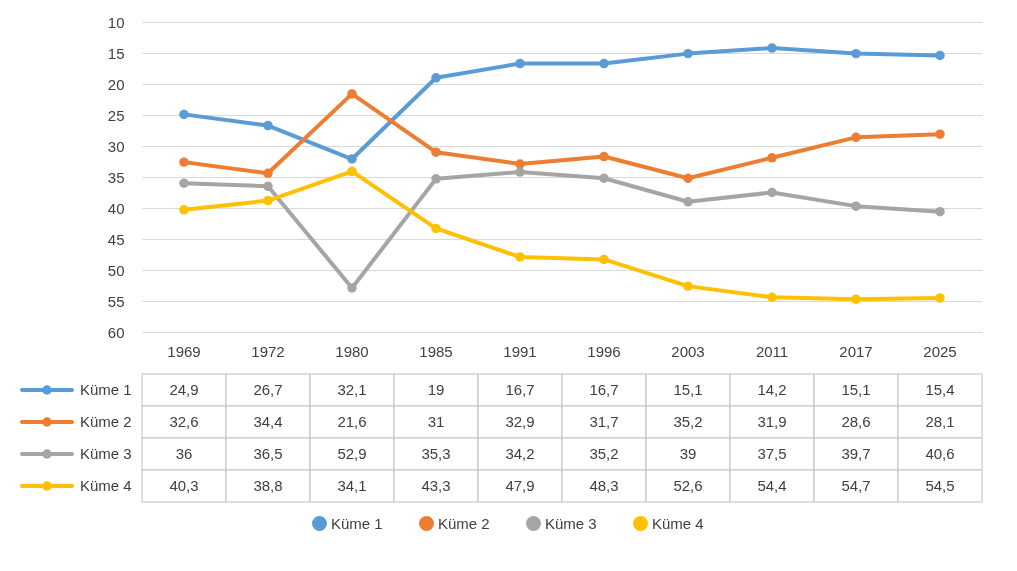 The width and height of the screenshot is (1017, 571). Describe the element at coordinates (940, 485) in the screenshot. I see `data-label: 54,5` at that location.